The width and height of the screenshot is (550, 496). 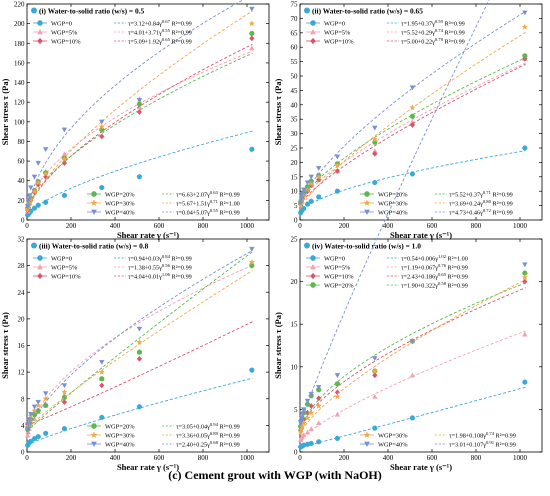 I want to click on equation-body-1: τ=4.01+3.71γ, so click(x=145, y=33).